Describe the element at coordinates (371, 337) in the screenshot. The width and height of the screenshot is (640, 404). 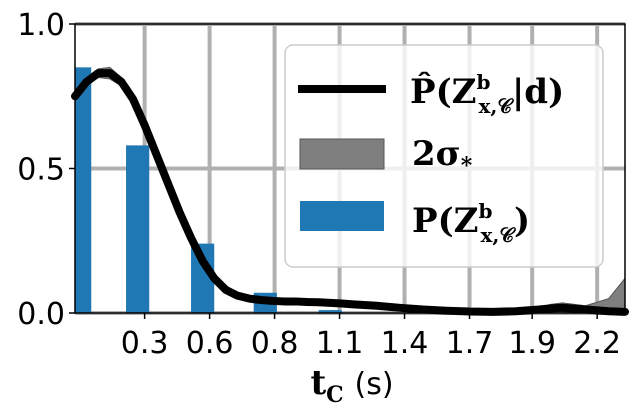
I see `x-ticks: 0.3 0.6 0.8 1.1 1.4 1.7 1.9 2.2` at that location.